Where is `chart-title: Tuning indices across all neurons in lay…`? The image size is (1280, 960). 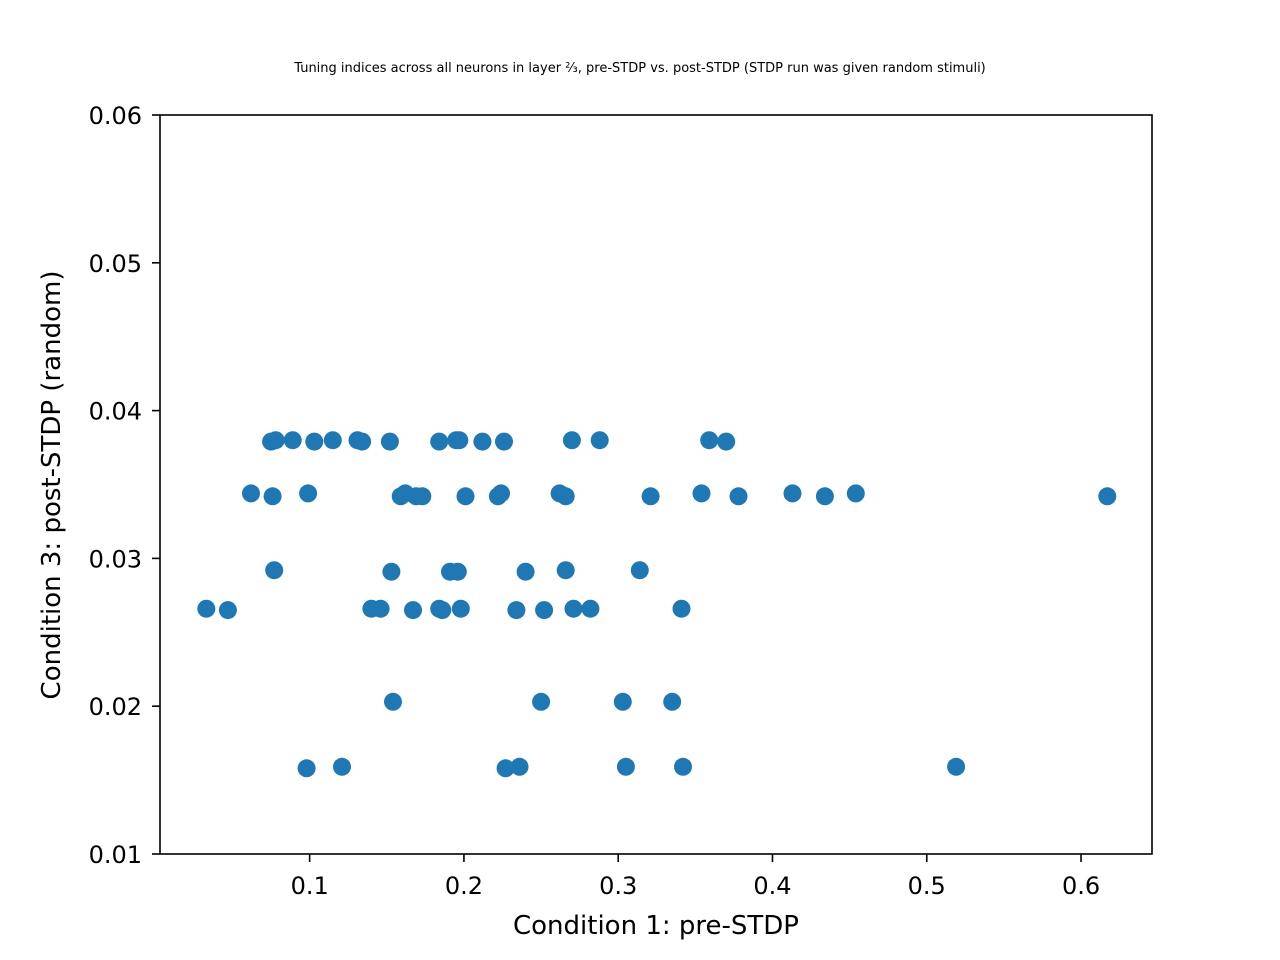
chart-title: Tuning indices across all neurons in lay… is located at coordinates (639, 68).